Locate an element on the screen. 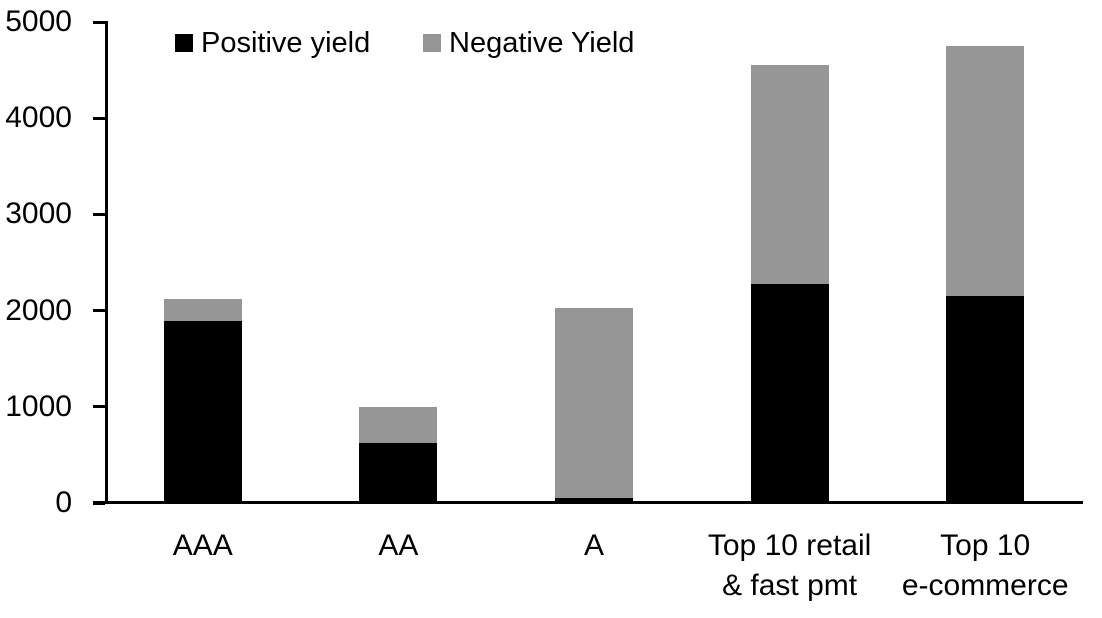  x-axis-label: AA is located at coordinates (398, 545).